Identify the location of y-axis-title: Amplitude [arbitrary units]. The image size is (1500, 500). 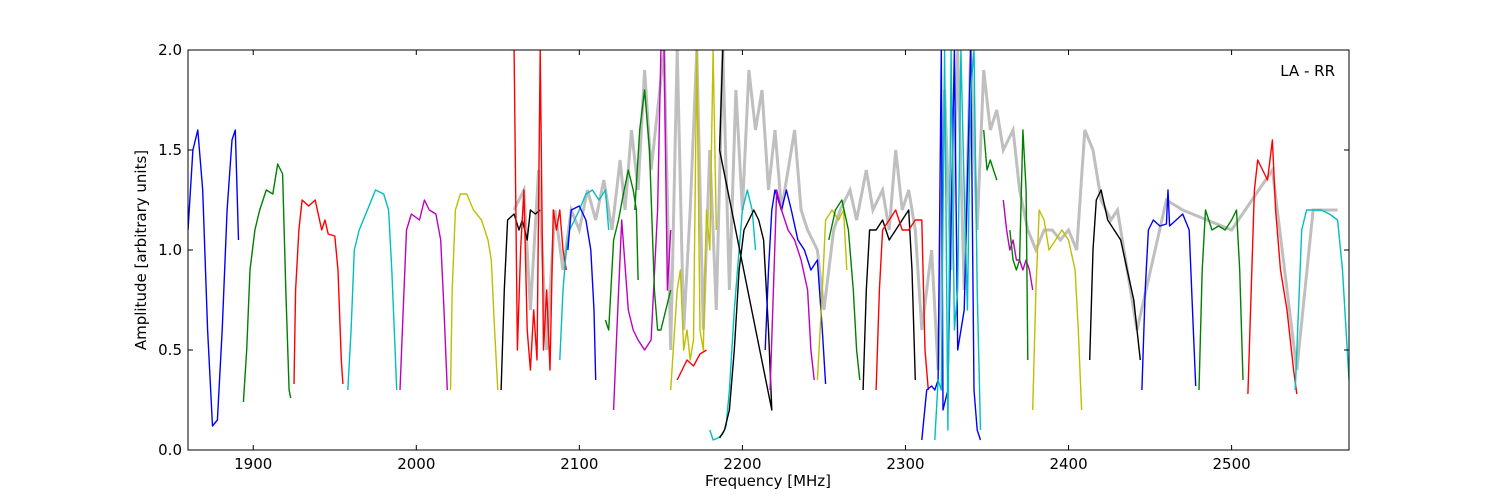
(141, 250).